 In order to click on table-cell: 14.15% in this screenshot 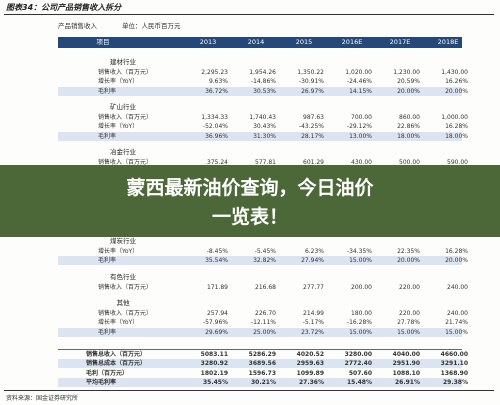, I will do `click(360, 91)`.